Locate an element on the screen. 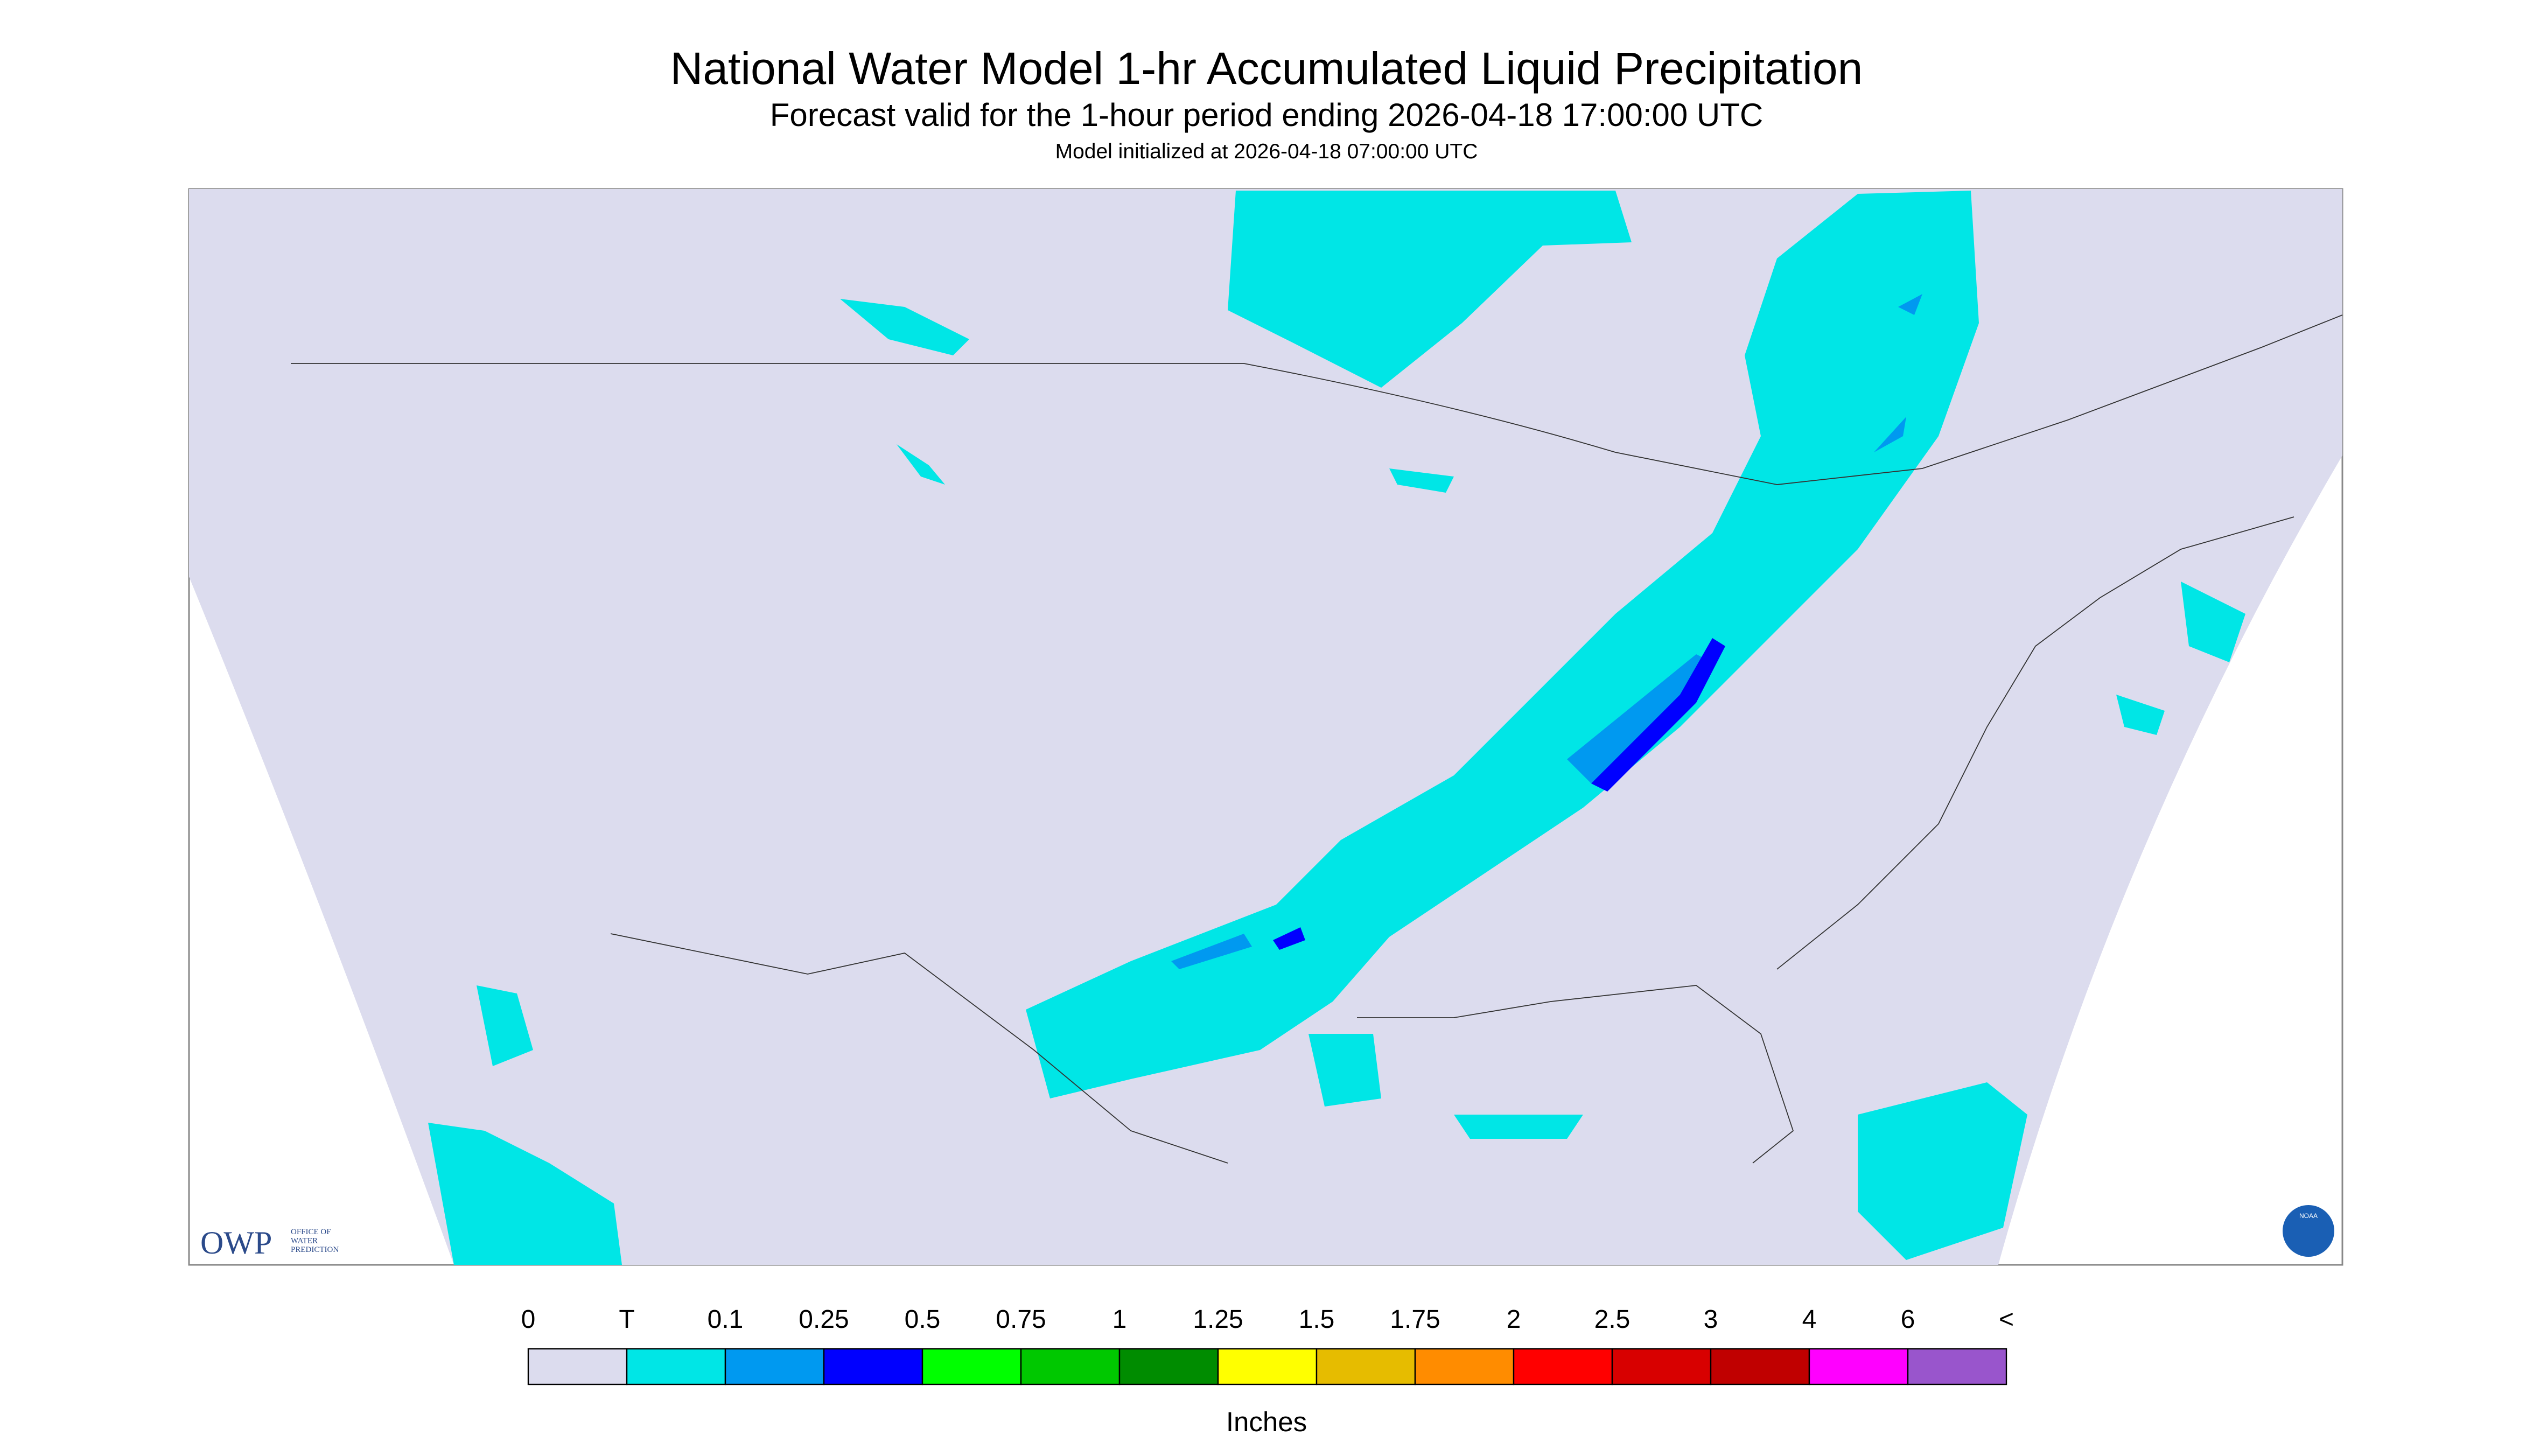 This screenshot has height=1456, width=2533. logo-name: OWP is located at coordinates (236, 1243).